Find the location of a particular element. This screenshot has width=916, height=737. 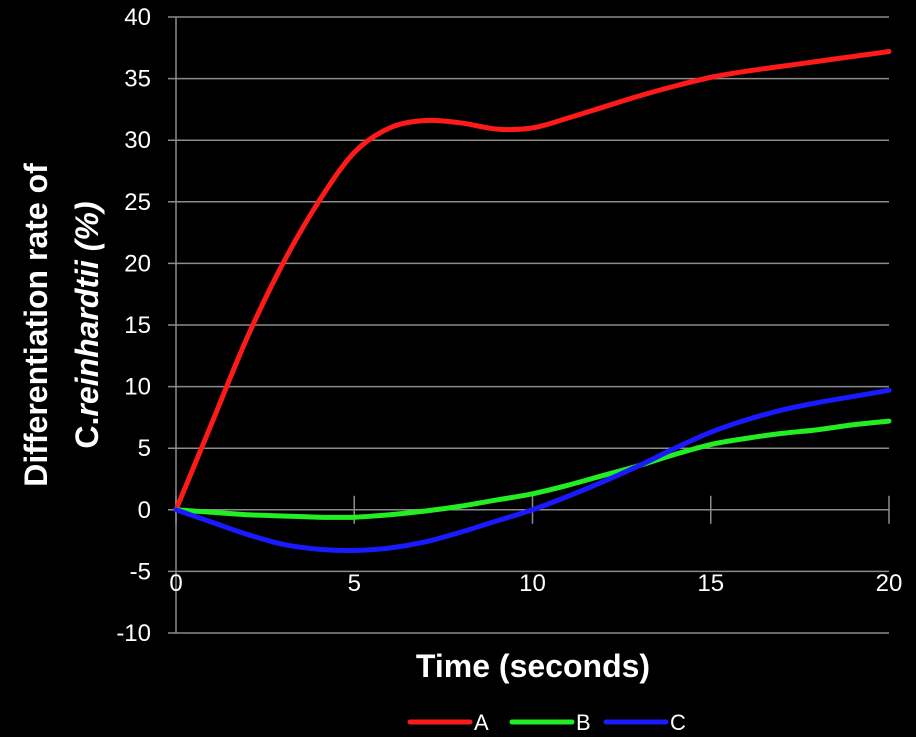

y-tick-labels: 40 35 30 25 20 15 10 5 0 -5 -10 is located at coordinates (133, 325).